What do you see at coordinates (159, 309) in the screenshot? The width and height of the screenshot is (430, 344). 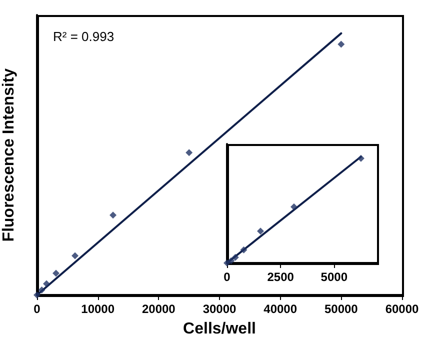 I see `x-tick-label: 20000` at bounding box center [159, 309].